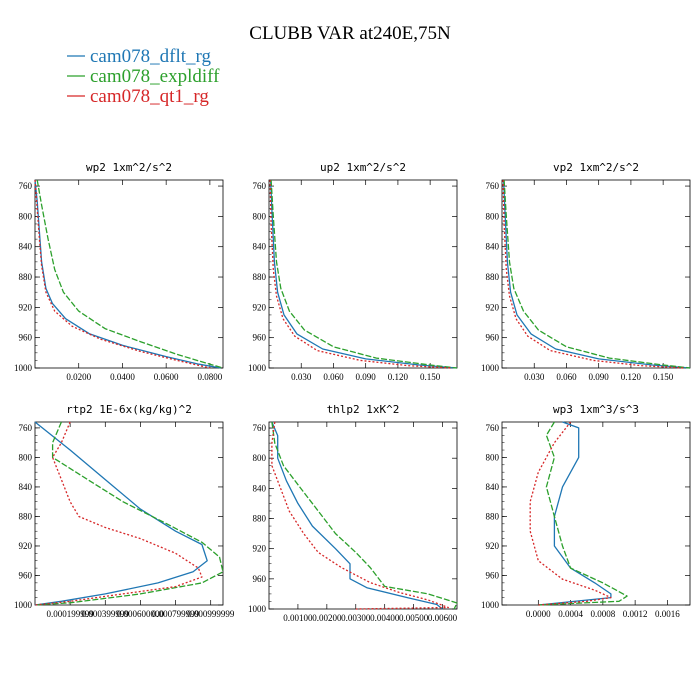  I want to click on panel-title: rtp2 1E-6x(kg/kg)^2, so click(129, 409).